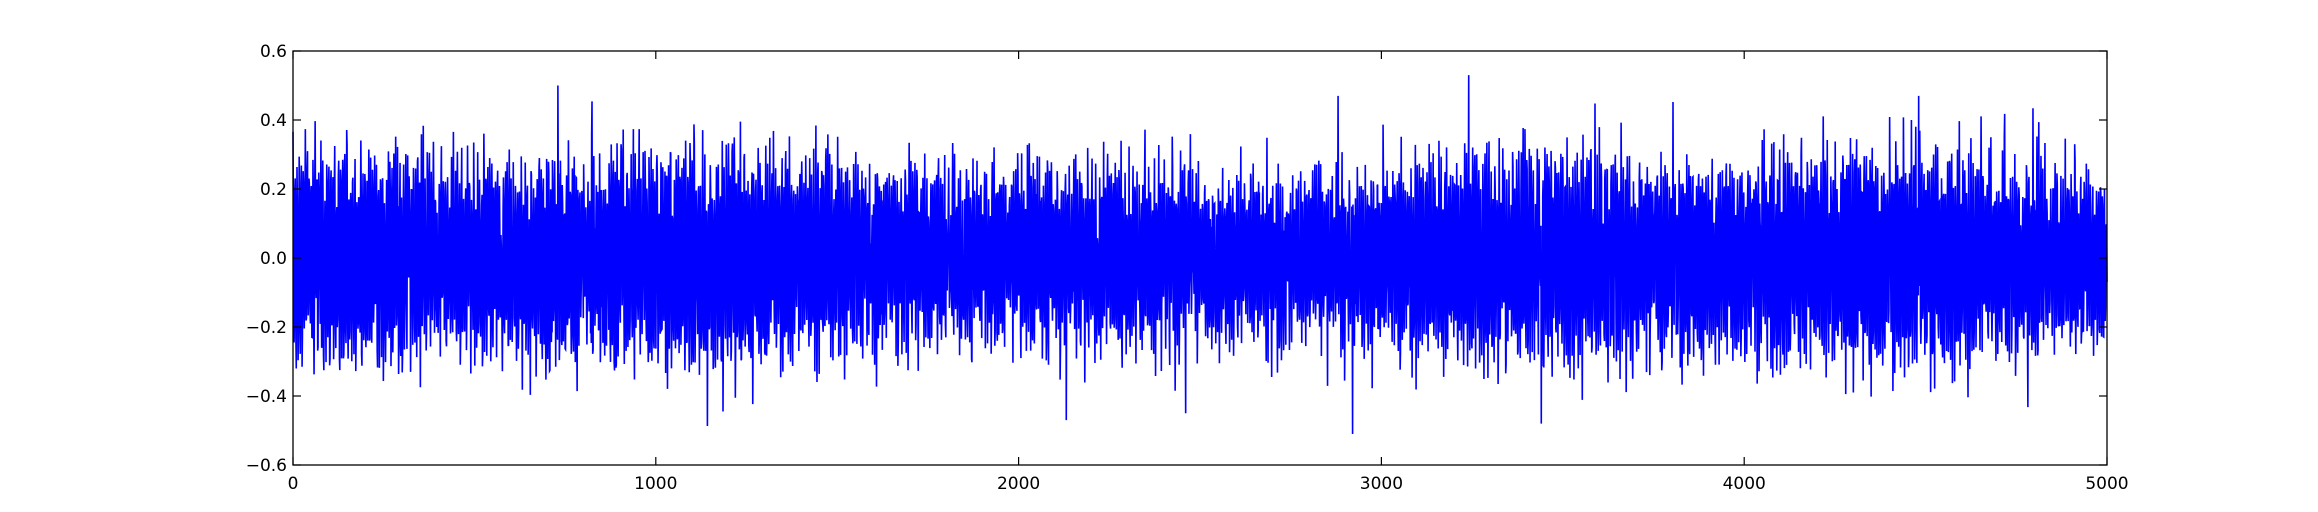  Describe the element at coordinates (273, 52) in the screenshot. I see `y-tick-label: 0.6` at that location.